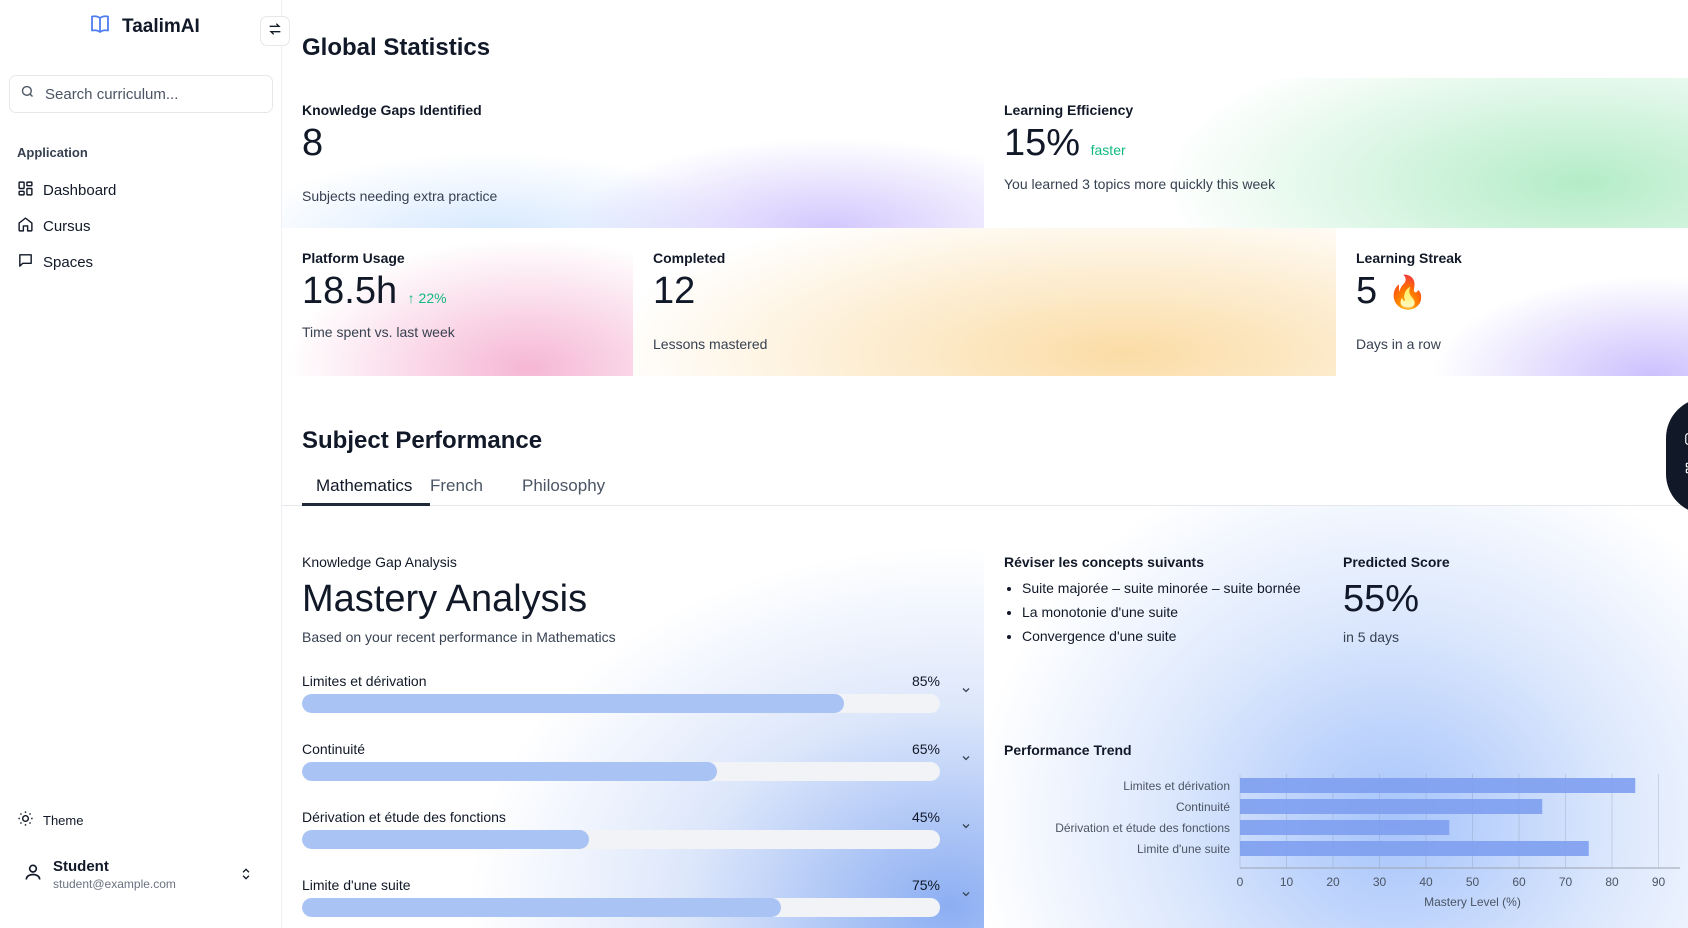 Image resolution: width=1688 pixels, height=928 pixels. I want to click on y-tick-label: Limites et dérivation, so click(1176, 786).